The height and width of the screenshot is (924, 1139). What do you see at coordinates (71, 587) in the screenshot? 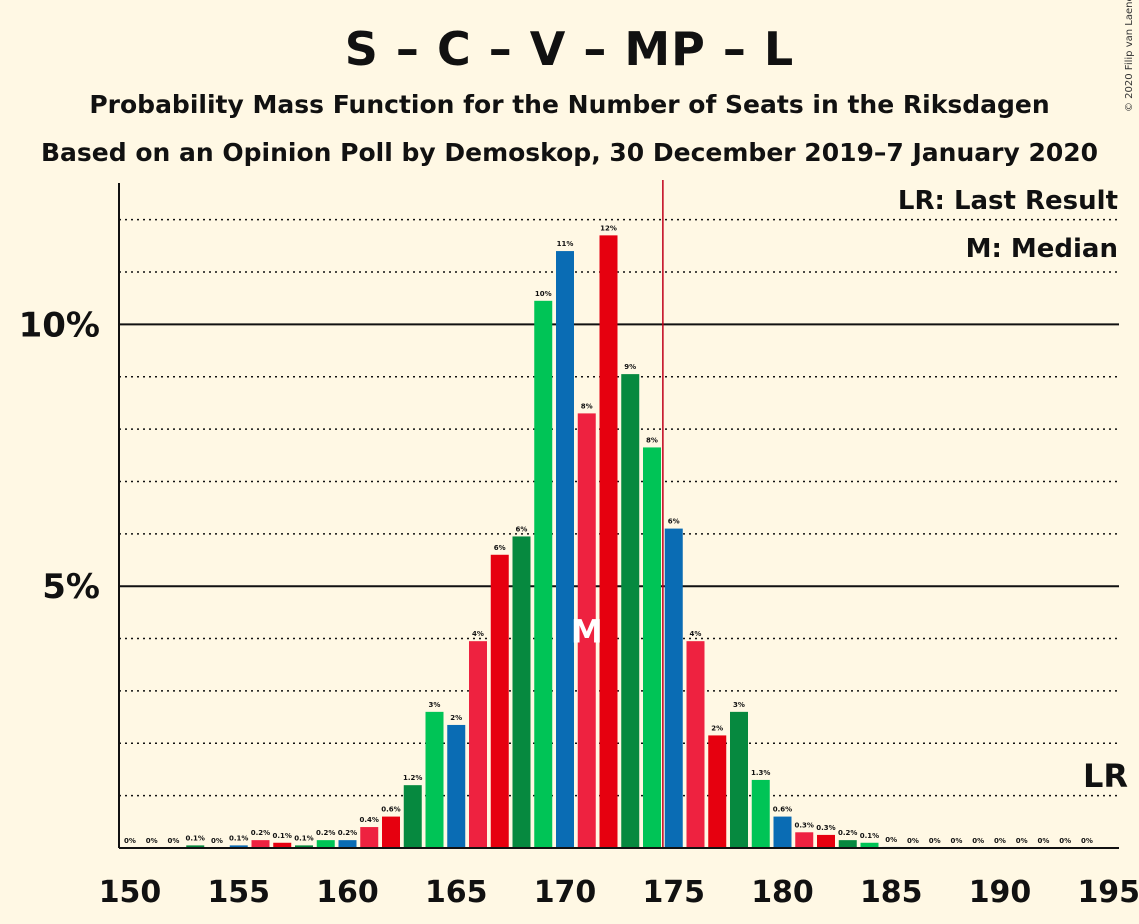
I see `y-tick-label: 5%` at bounding box center [71, 587].